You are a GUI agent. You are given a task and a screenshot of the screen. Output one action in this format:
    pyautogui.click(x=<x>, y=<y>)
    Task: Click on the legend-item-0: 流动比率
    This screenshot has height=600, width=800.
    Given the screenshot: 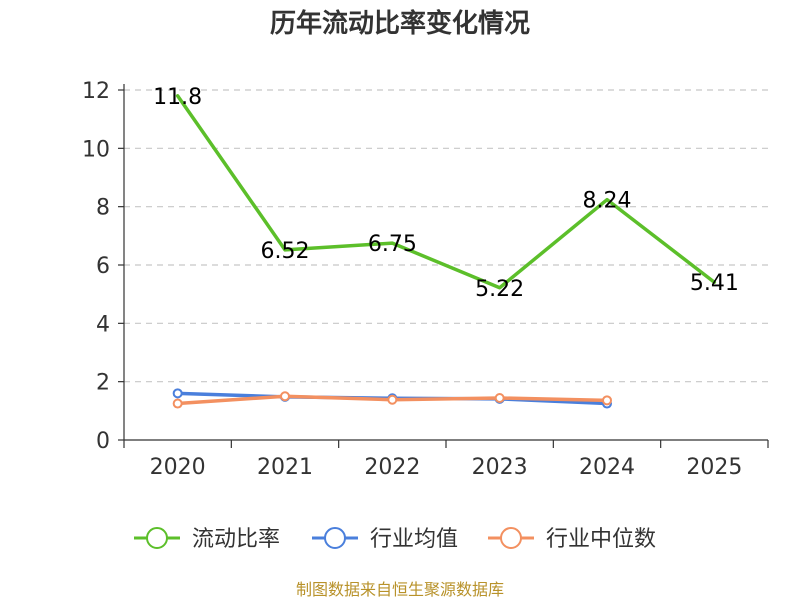 What is the action you would take?
    pyautogui.click(x=207, y=539)
    